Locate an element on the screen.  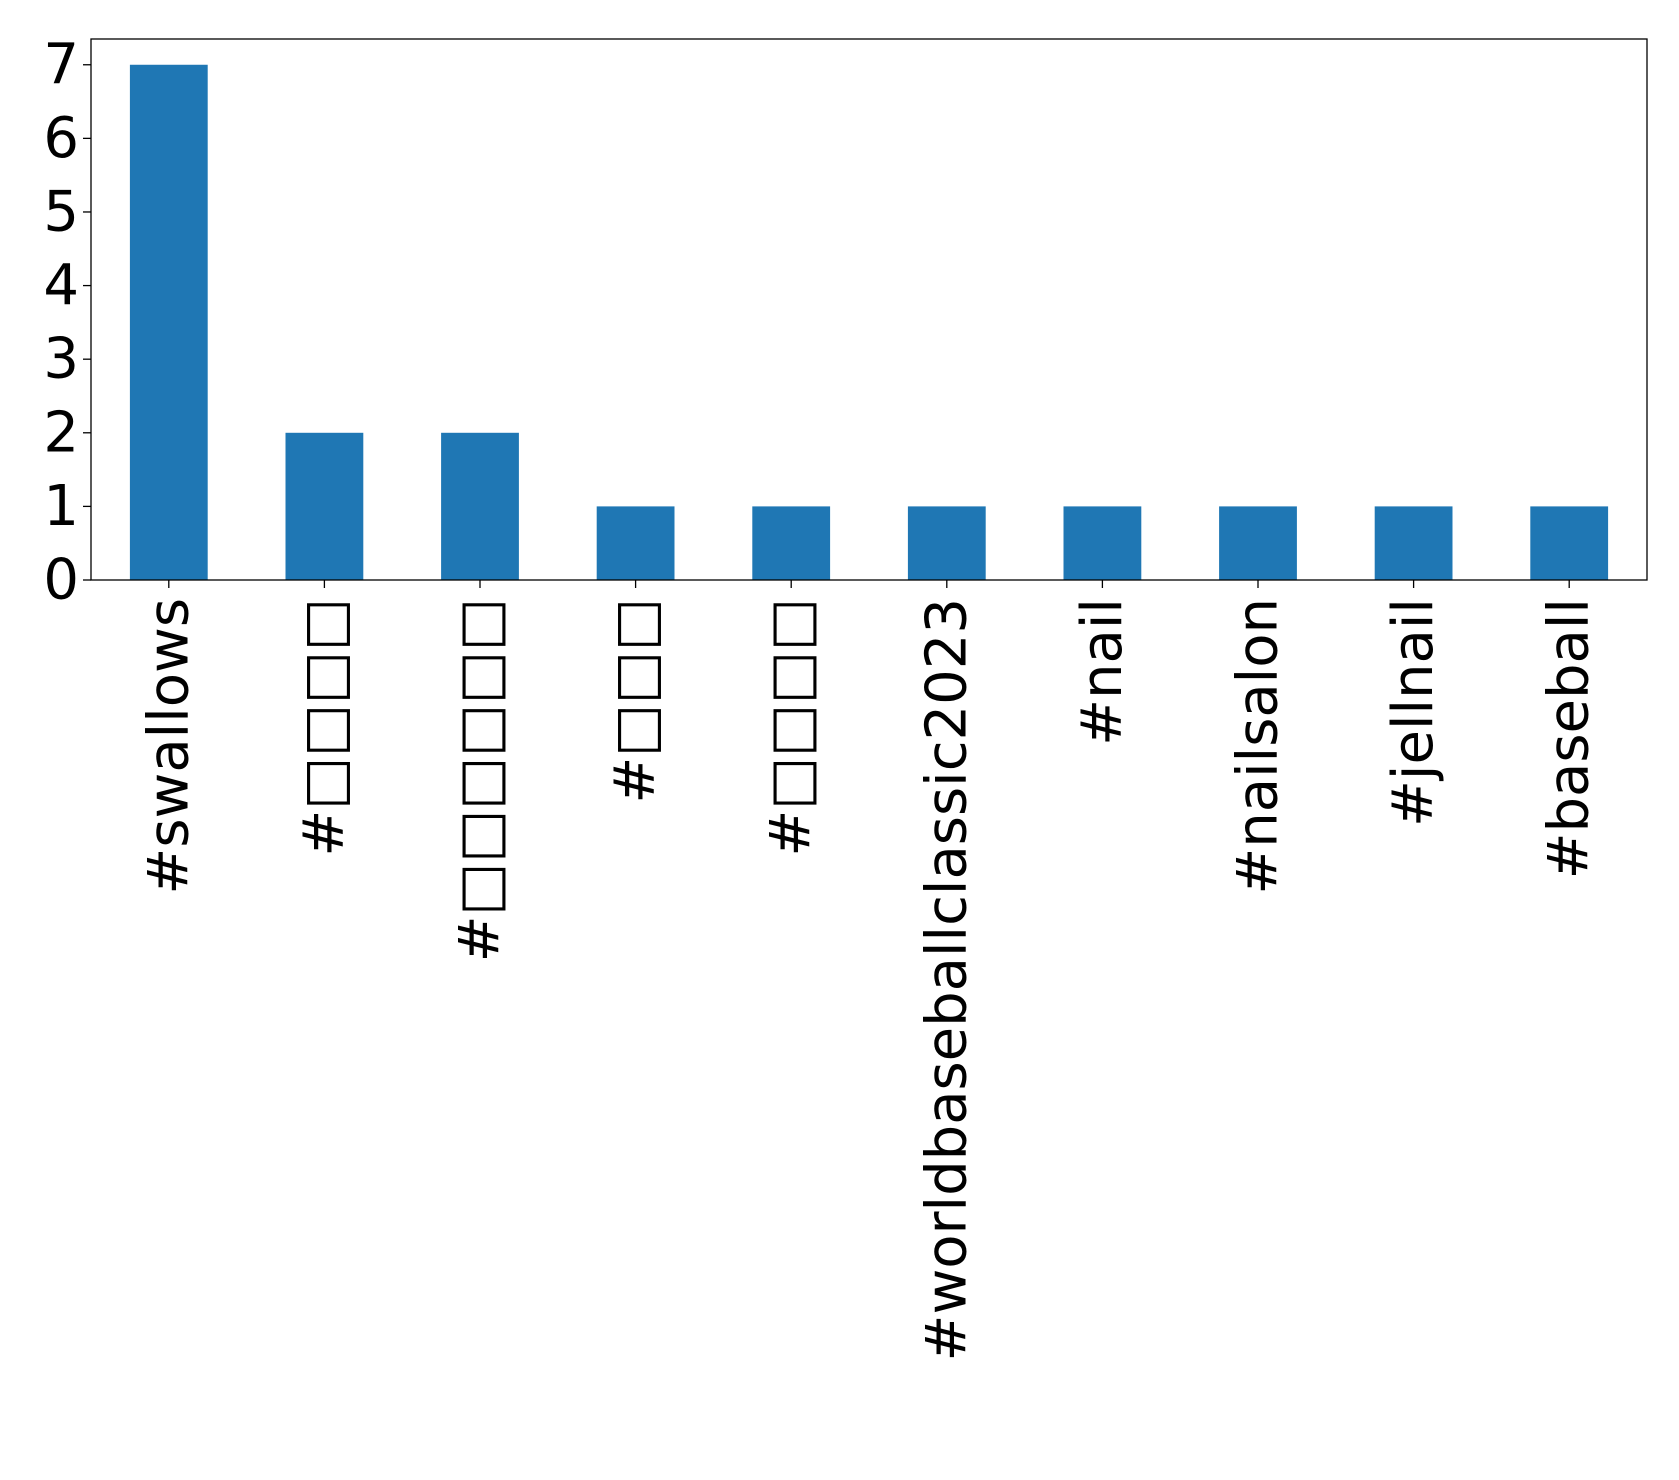
y-tick-label-1: 1 is located at coordinates (61, 506).